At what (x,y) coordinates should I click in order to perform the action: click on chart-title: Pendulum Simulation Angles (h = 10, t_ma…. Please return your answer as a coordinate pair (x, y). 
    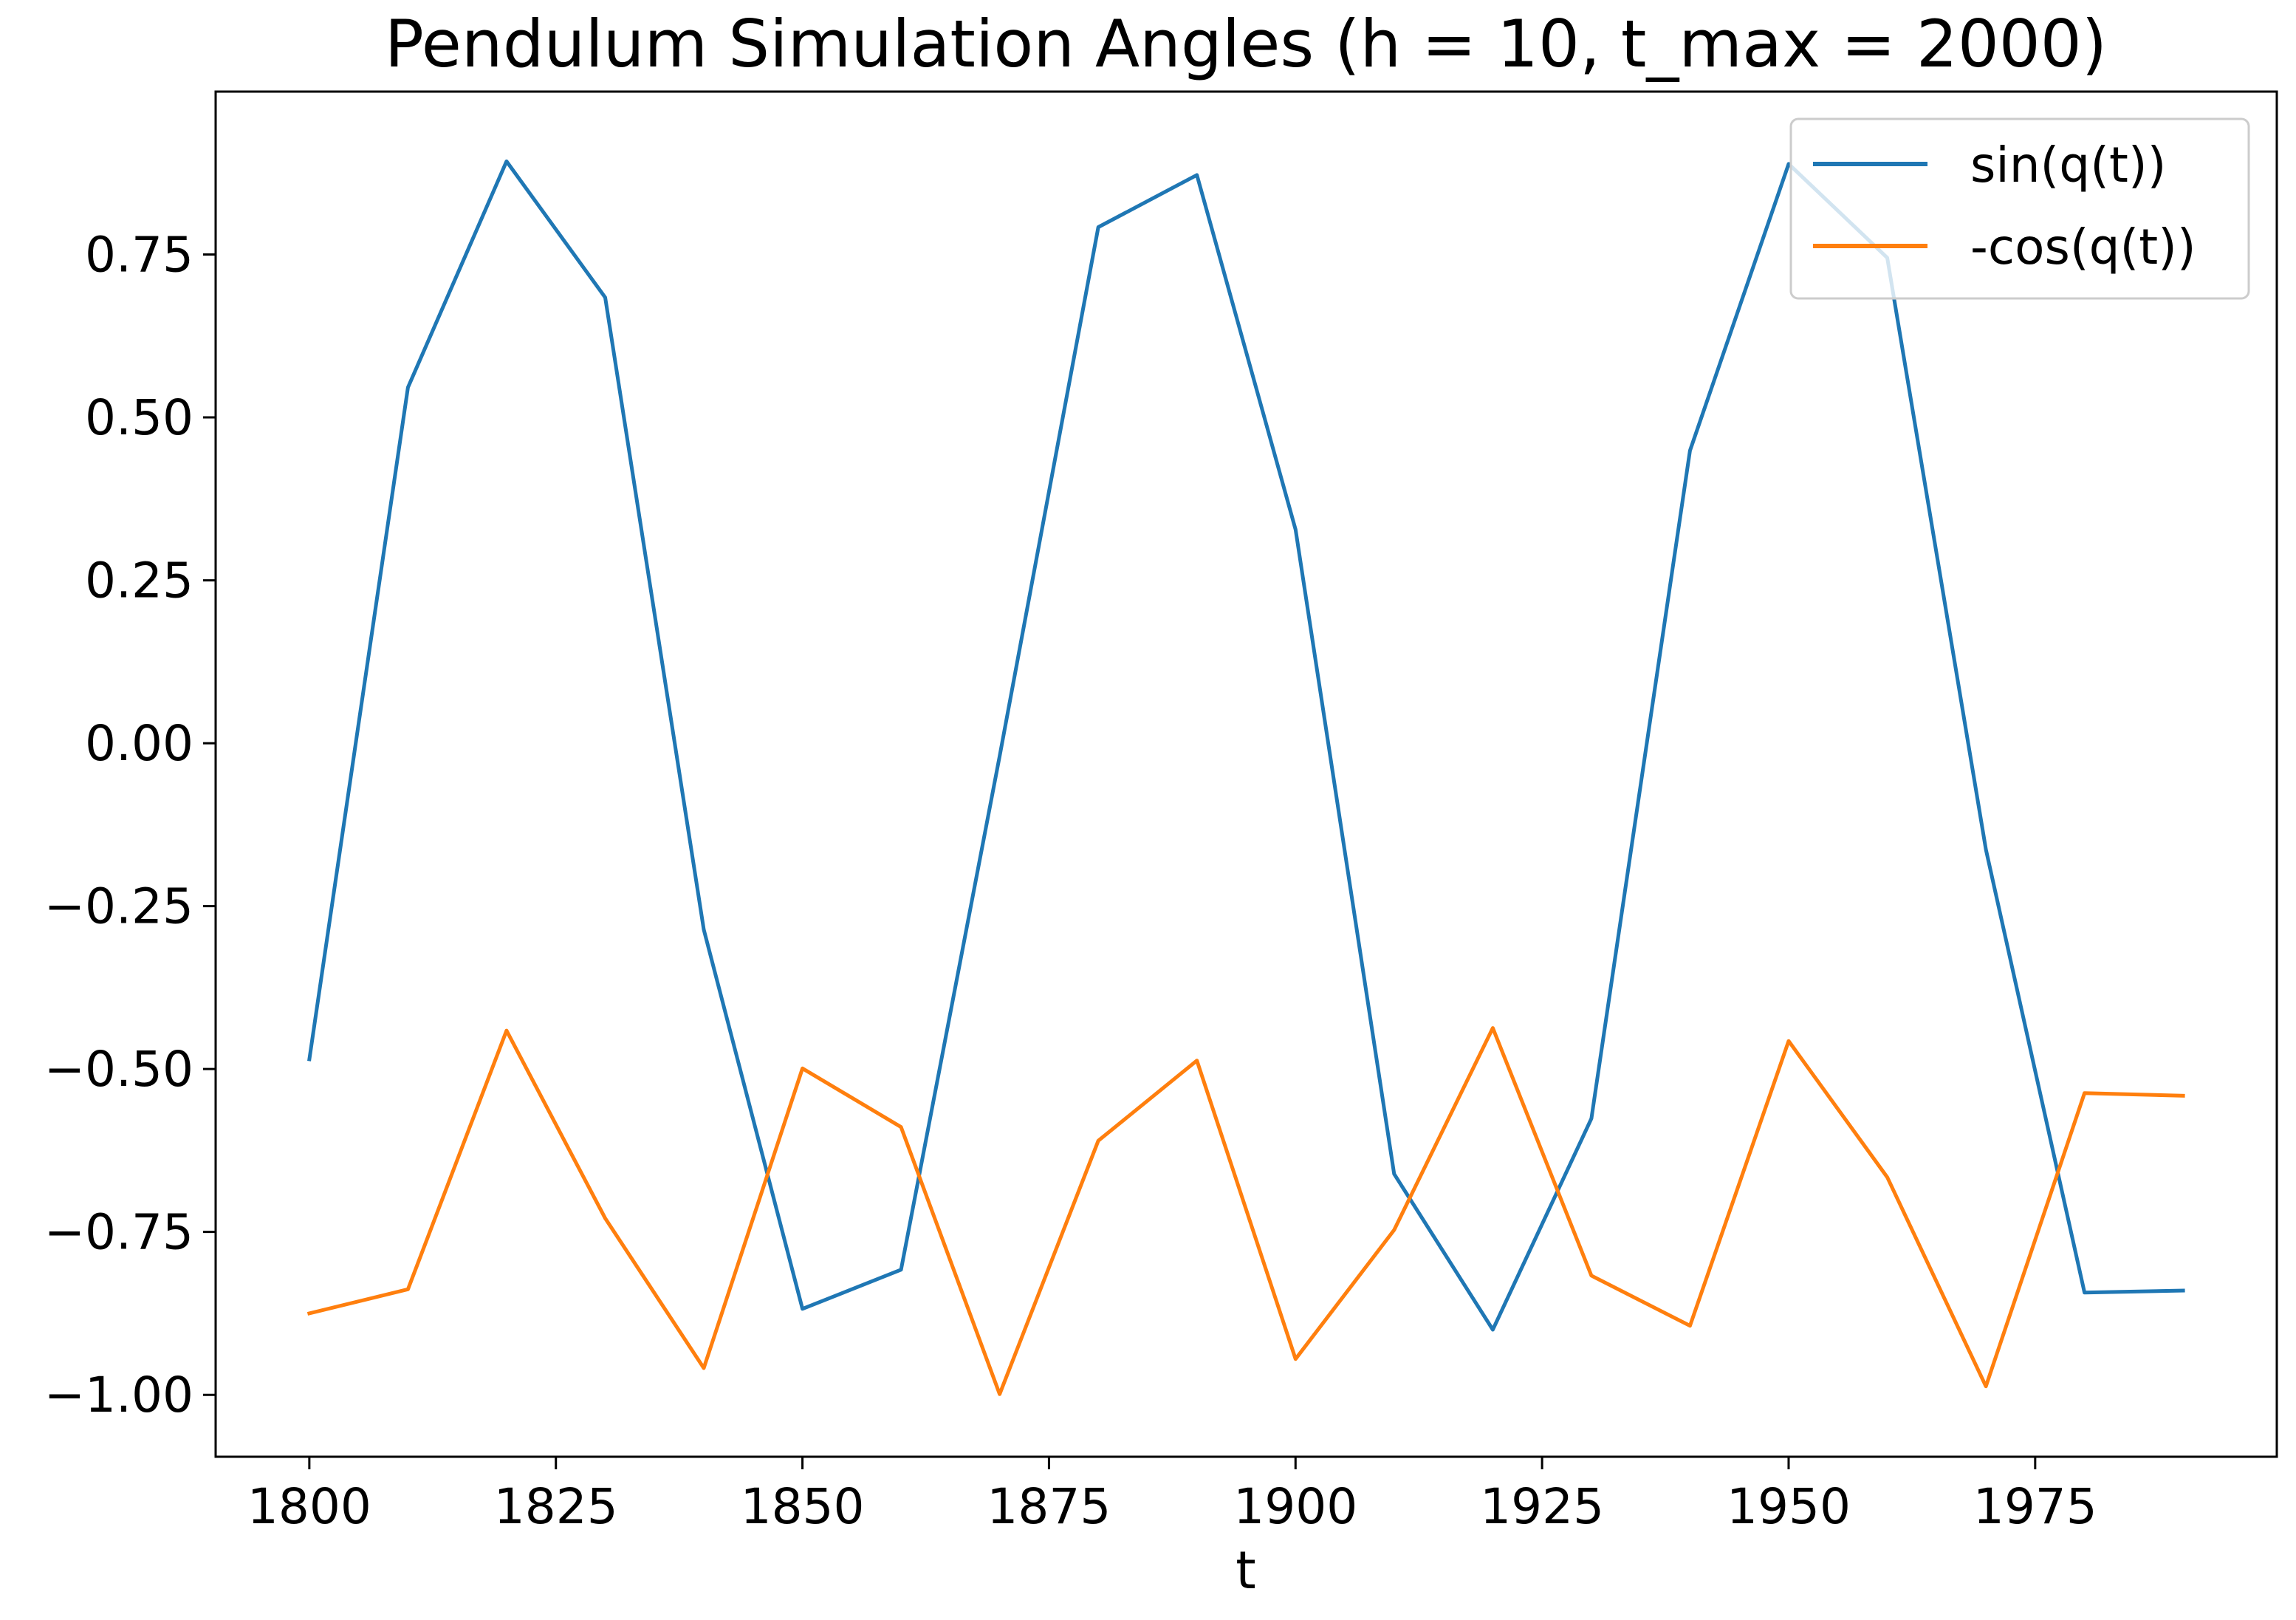
    Looking at the image, I should click on (1246, 44).